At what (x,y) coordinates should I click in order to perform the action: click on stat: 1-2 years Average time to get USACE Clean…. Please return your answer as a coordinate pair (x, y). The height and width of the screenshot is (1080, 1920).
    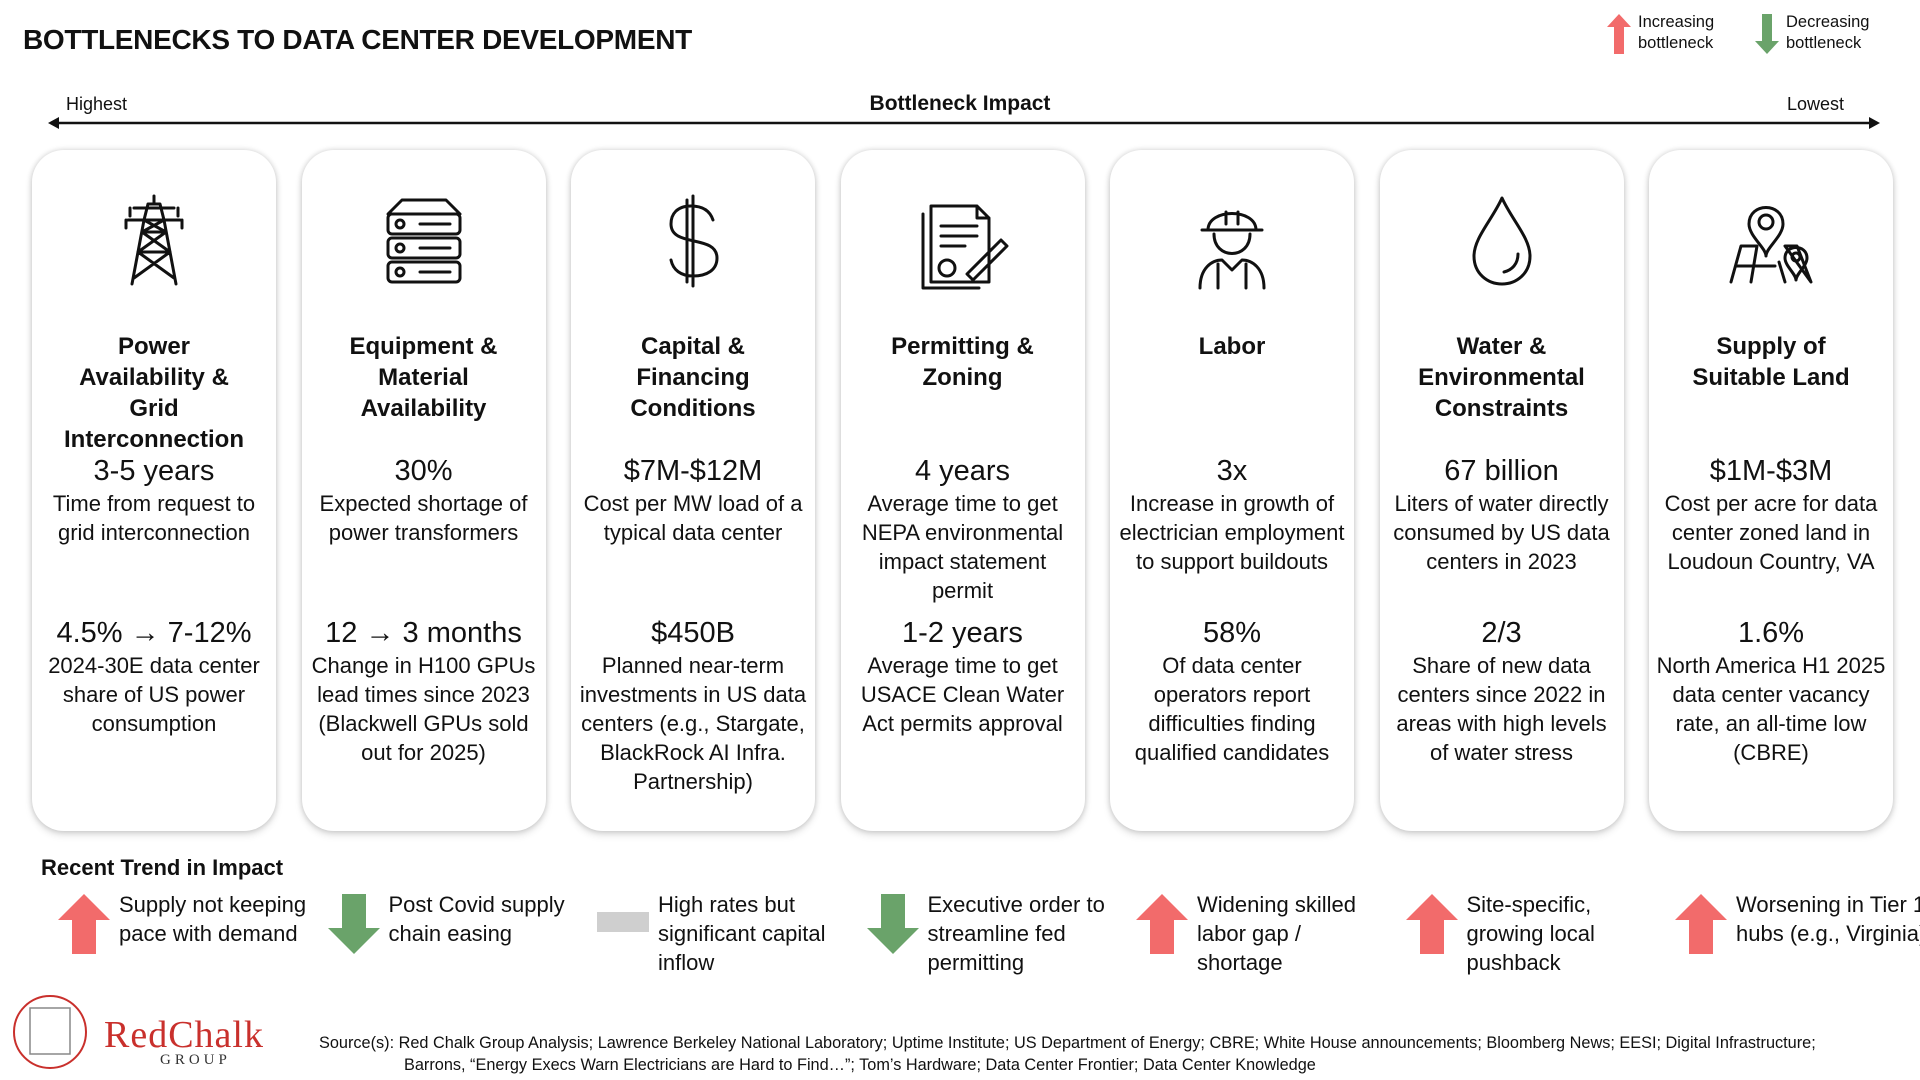
    Looking at the image, I should click on (963, 676).